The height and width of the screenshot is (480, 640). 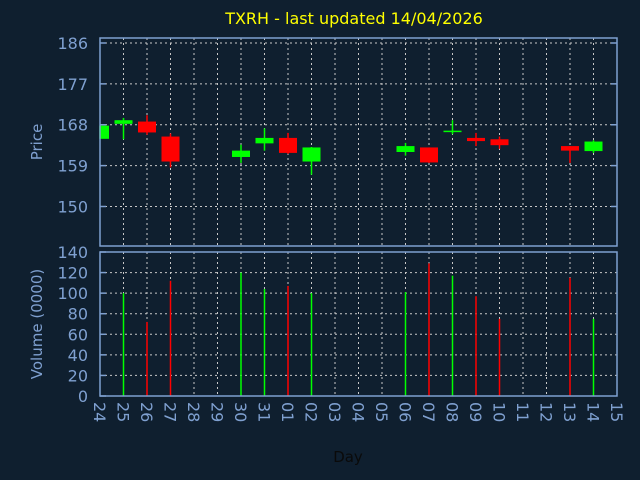 What do you see at coordinates (78, 355) in the screenshot?
I see `volume-tick-label: 40` at bounding box center [78, 355].